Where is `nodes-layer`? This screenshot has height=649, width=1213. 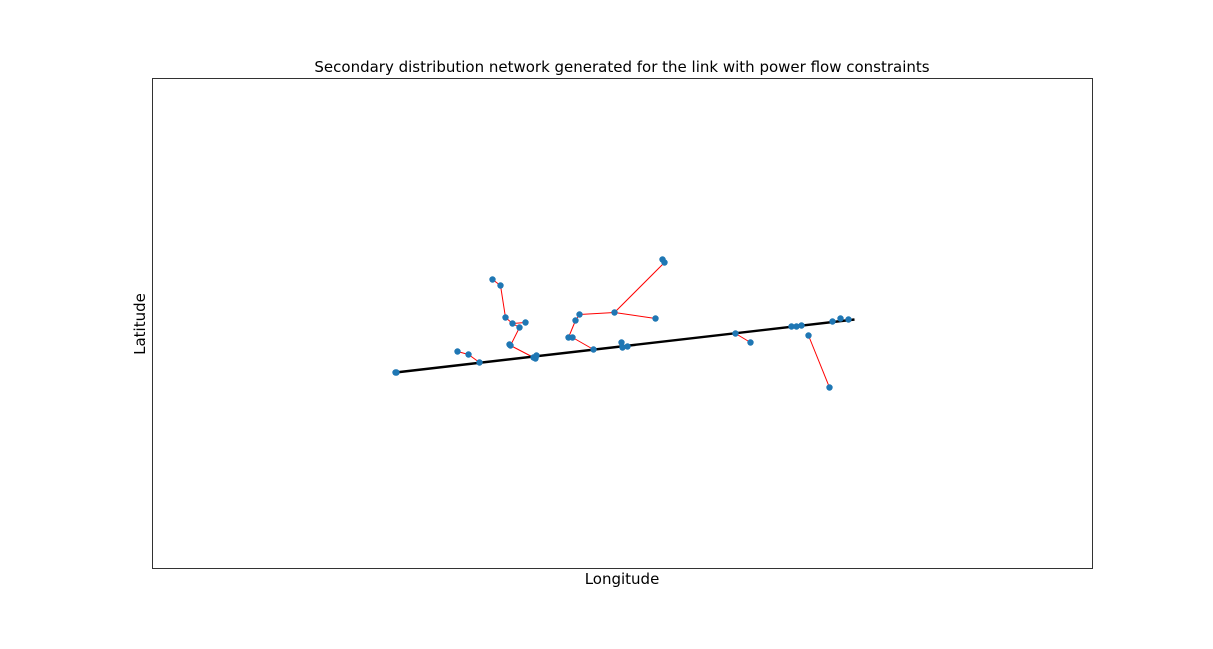 nodes-layer is located at coordinates (622, 323).